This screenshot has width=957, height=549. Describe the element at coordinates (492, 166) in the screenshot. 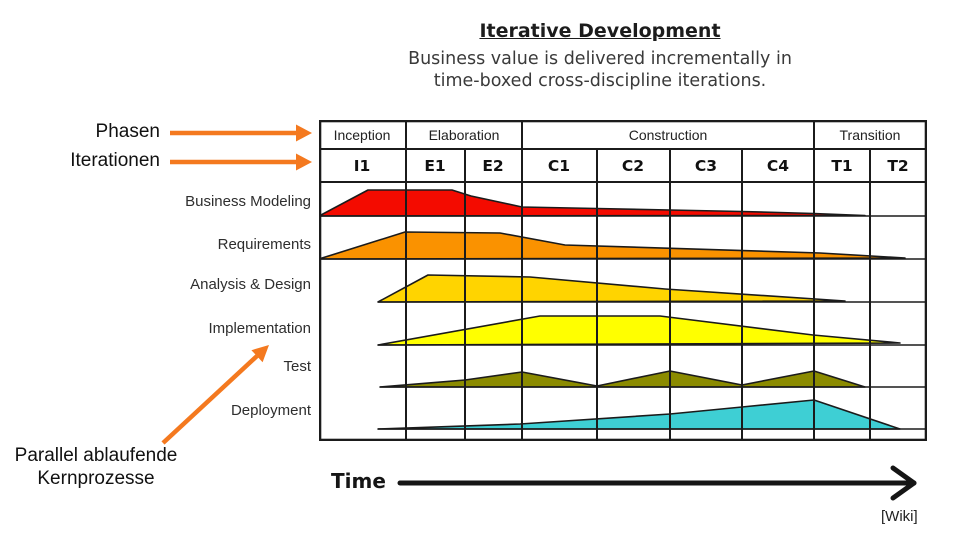

I see `iteration-e2: E2` at that location.